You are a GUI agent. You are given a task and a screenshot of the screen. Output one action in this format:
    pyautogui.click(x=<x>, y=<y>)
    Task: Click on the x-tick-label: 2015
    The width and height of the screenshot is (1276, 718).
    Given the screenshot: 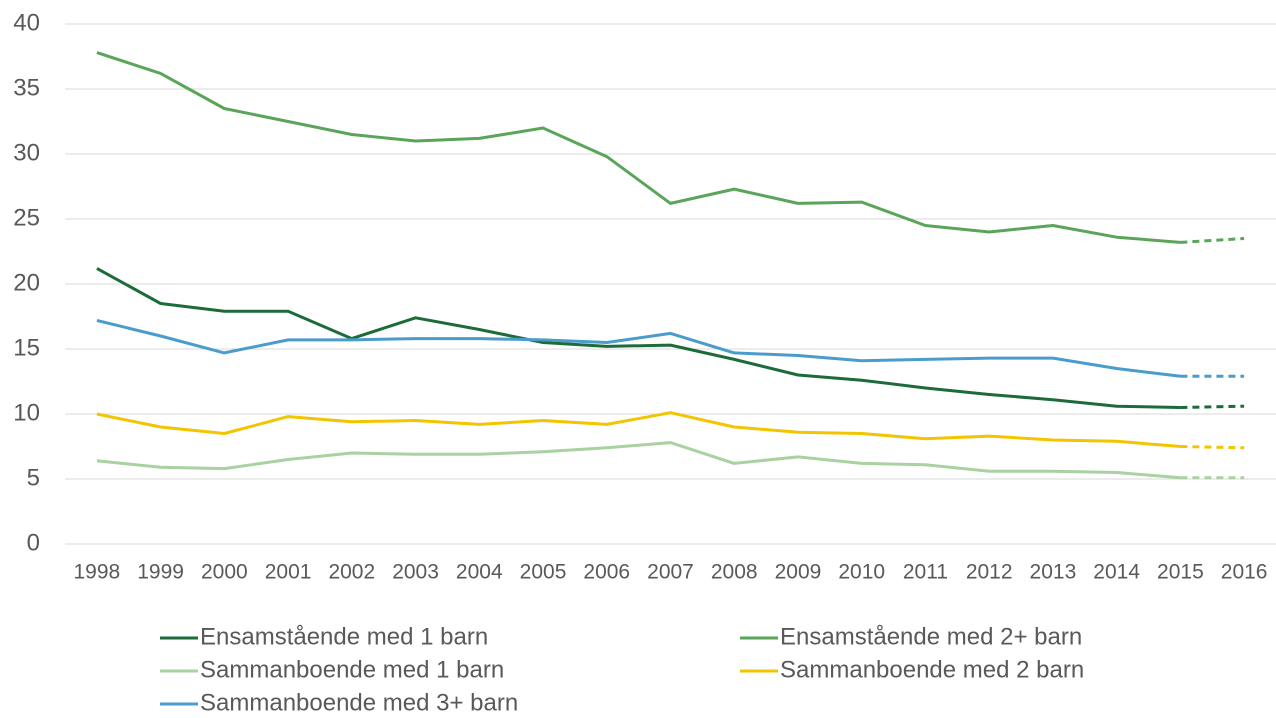 What is the action you would take?
    pyautogui.click(x=1180, y=572)
    